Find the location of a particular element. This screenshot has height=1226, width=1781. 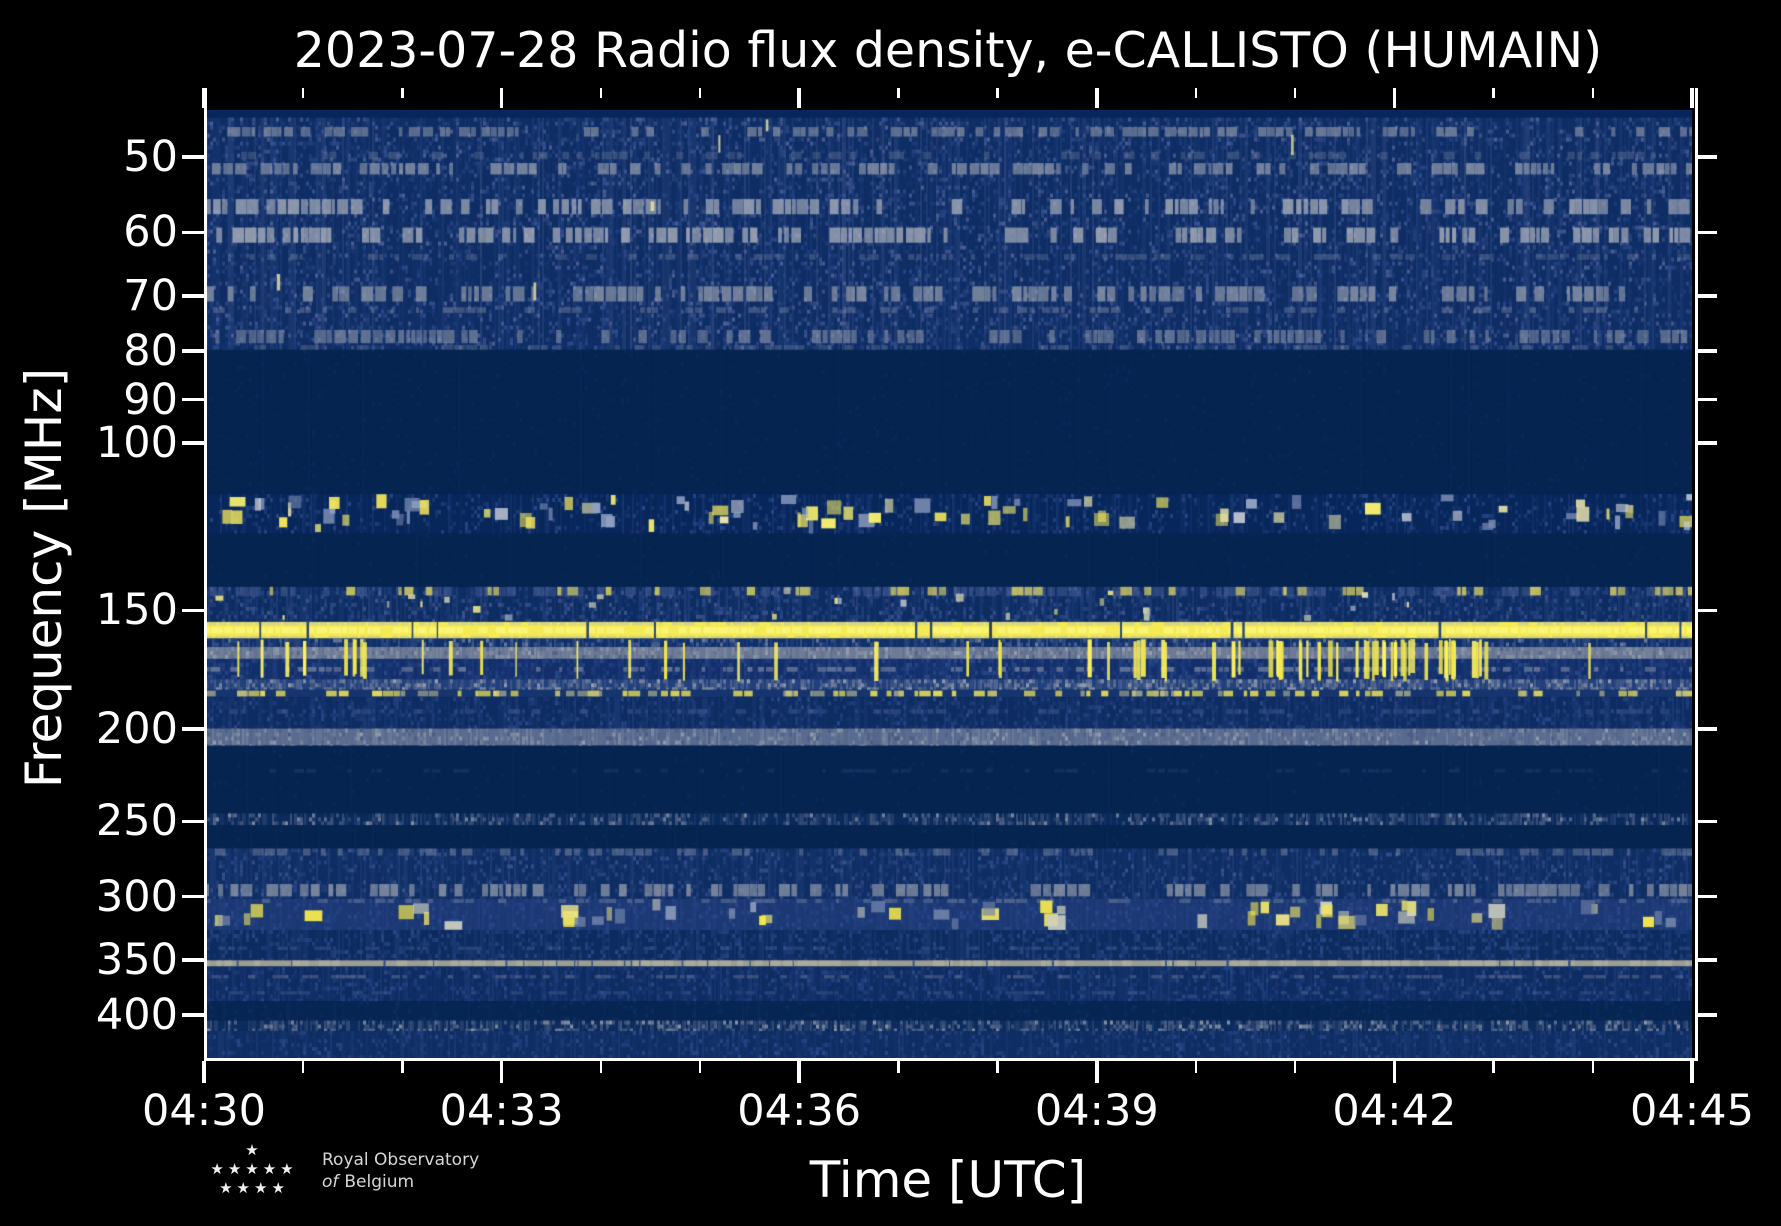

y-tick-label: 90 is located at coordinates (150, 399).